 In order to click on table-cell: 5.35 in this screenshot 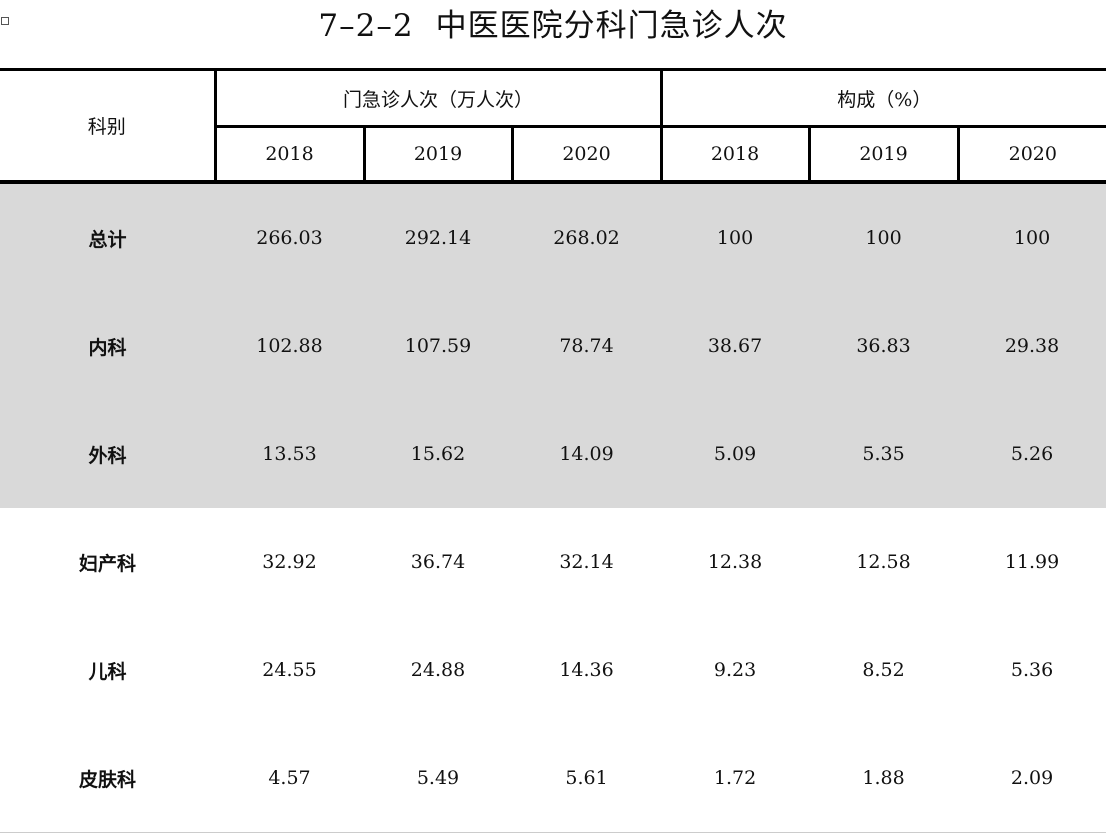, I will do `click(884, 454)`.